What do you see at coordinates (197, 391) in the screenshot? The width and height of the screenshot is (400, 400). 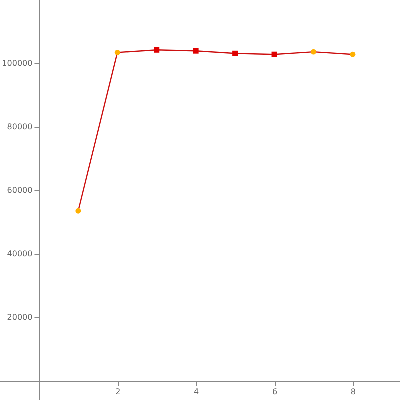 I see `x-tick-label: 4` at bounding box center [197, 391].